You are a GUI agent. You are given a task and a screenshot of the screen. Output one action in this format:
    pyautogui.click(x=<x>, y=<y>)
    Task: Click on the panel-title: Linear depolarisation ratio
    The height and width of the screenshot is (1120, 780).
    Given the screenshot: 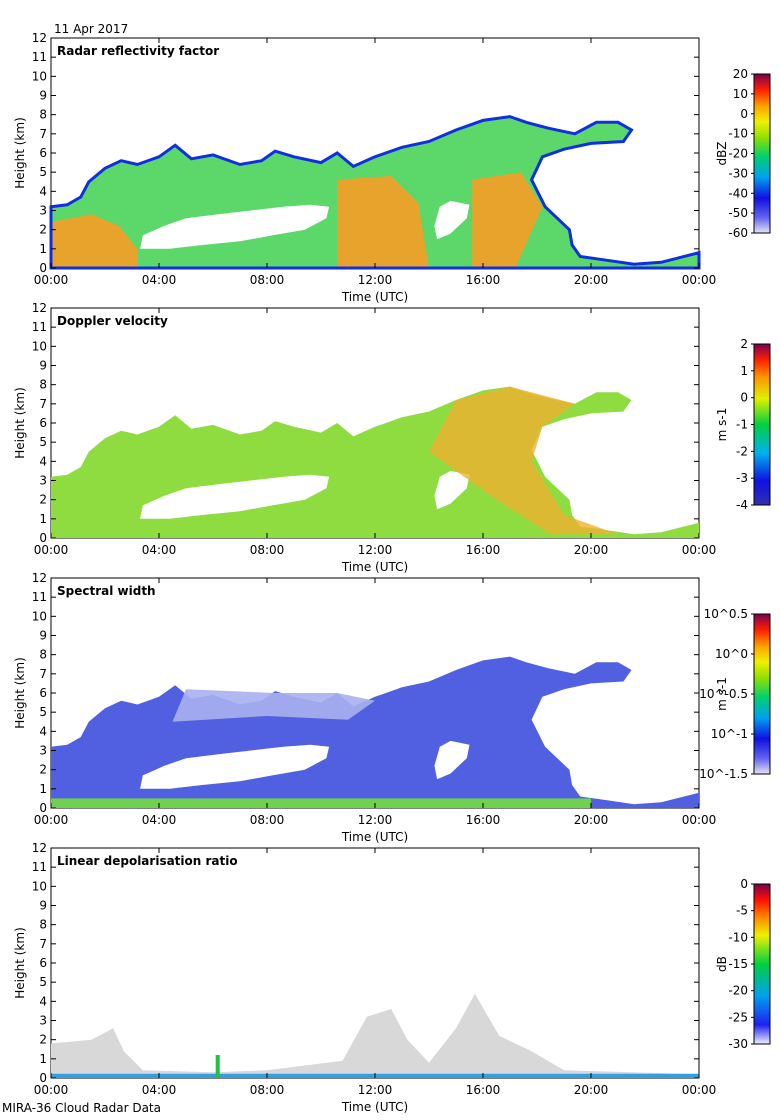 What is the action you would take?
    pyautogui.click(x=147, y=861)
    